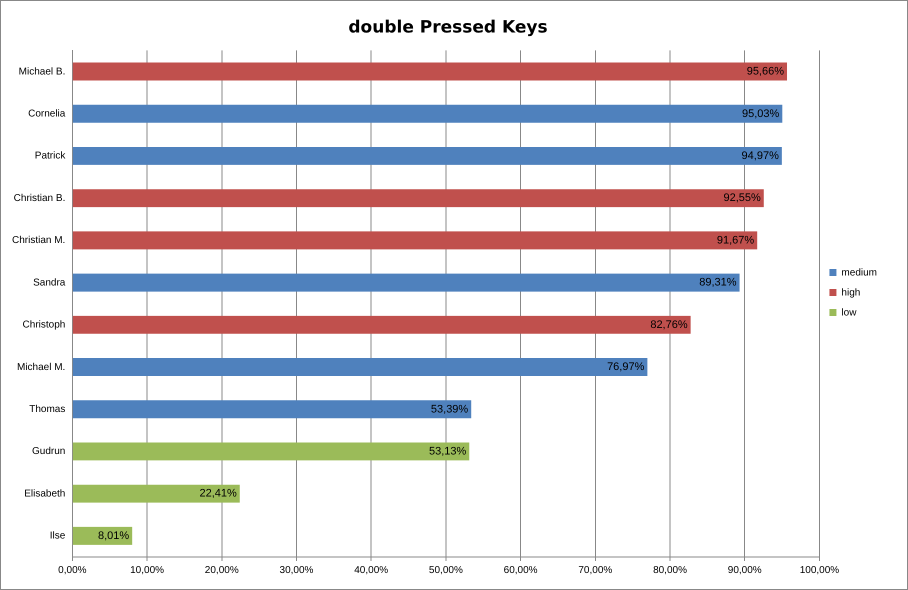 This screenshot has width=908, height=590. What do you see at coordinates (718, 282) in the screenshot?
I see `data-label: 89,31%` at bounding box center [718, 282].